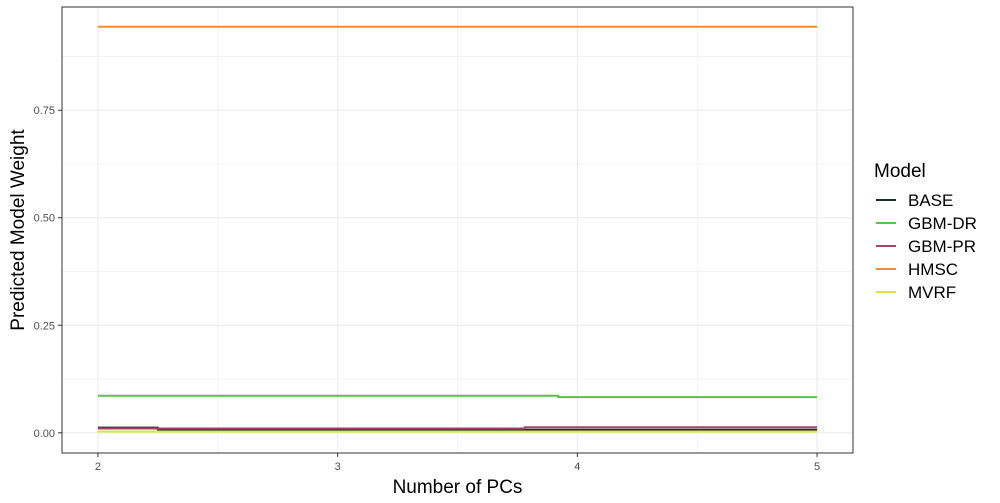 The width and height of the screenshot is (1000, 503). I want to click on x-tick-label: 4, so click(577, 467).